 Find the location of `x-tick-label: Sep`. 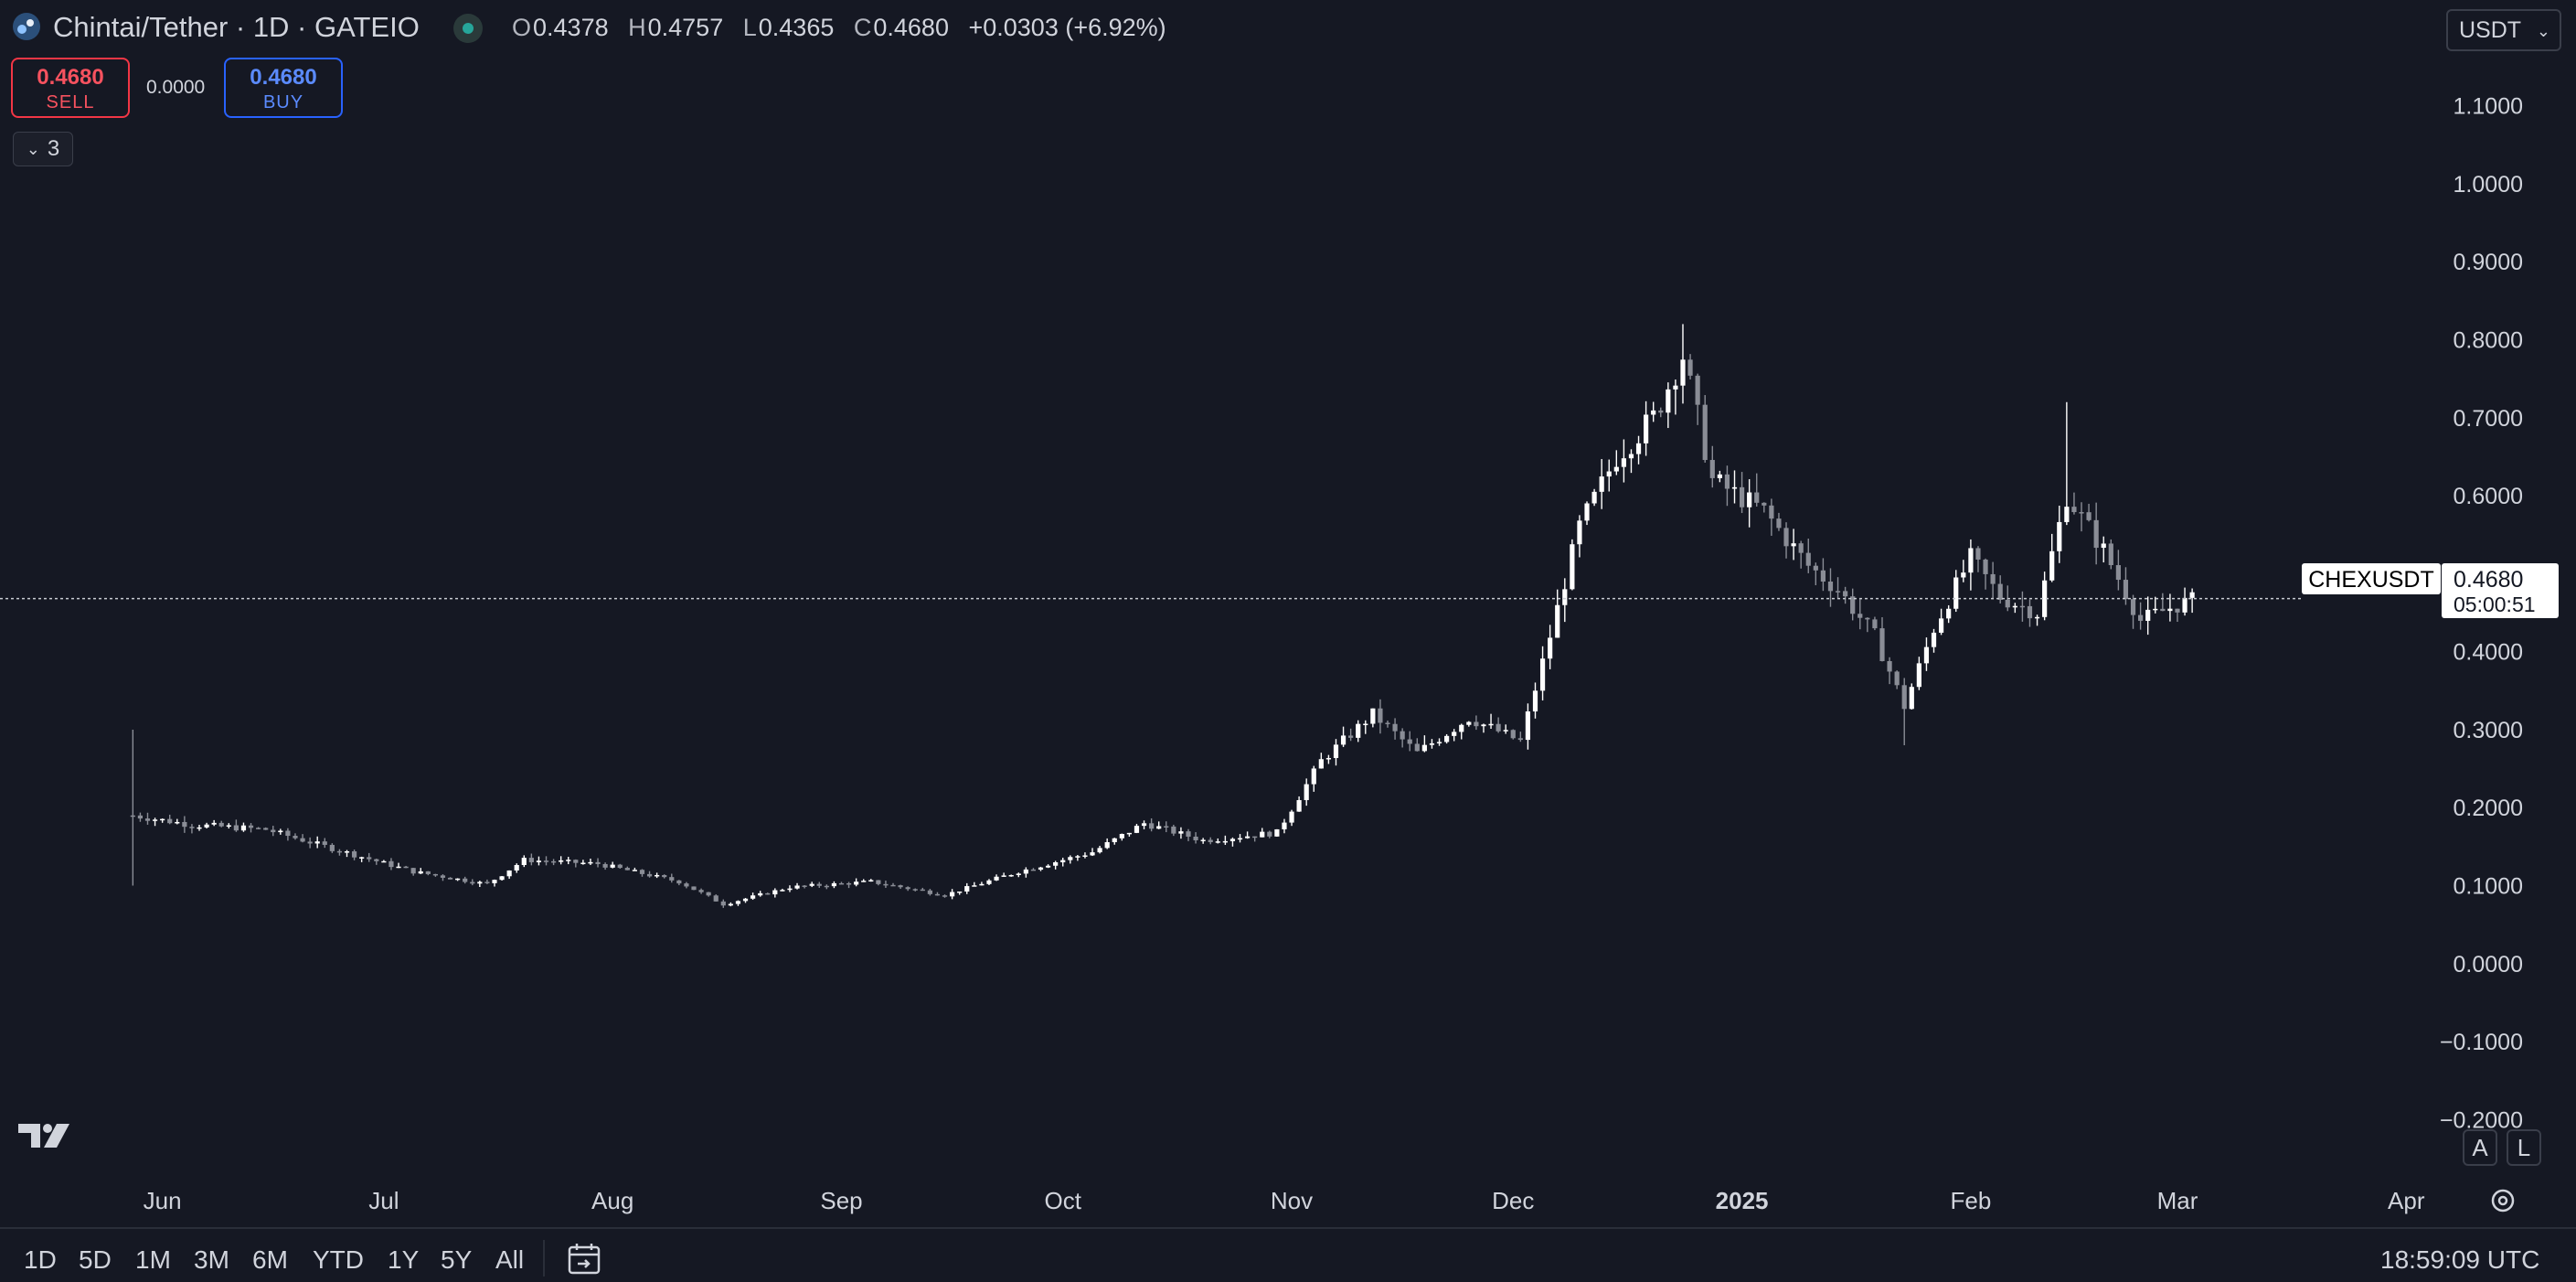

x-tick-label: Sep is located at coordinates (841, 1200).